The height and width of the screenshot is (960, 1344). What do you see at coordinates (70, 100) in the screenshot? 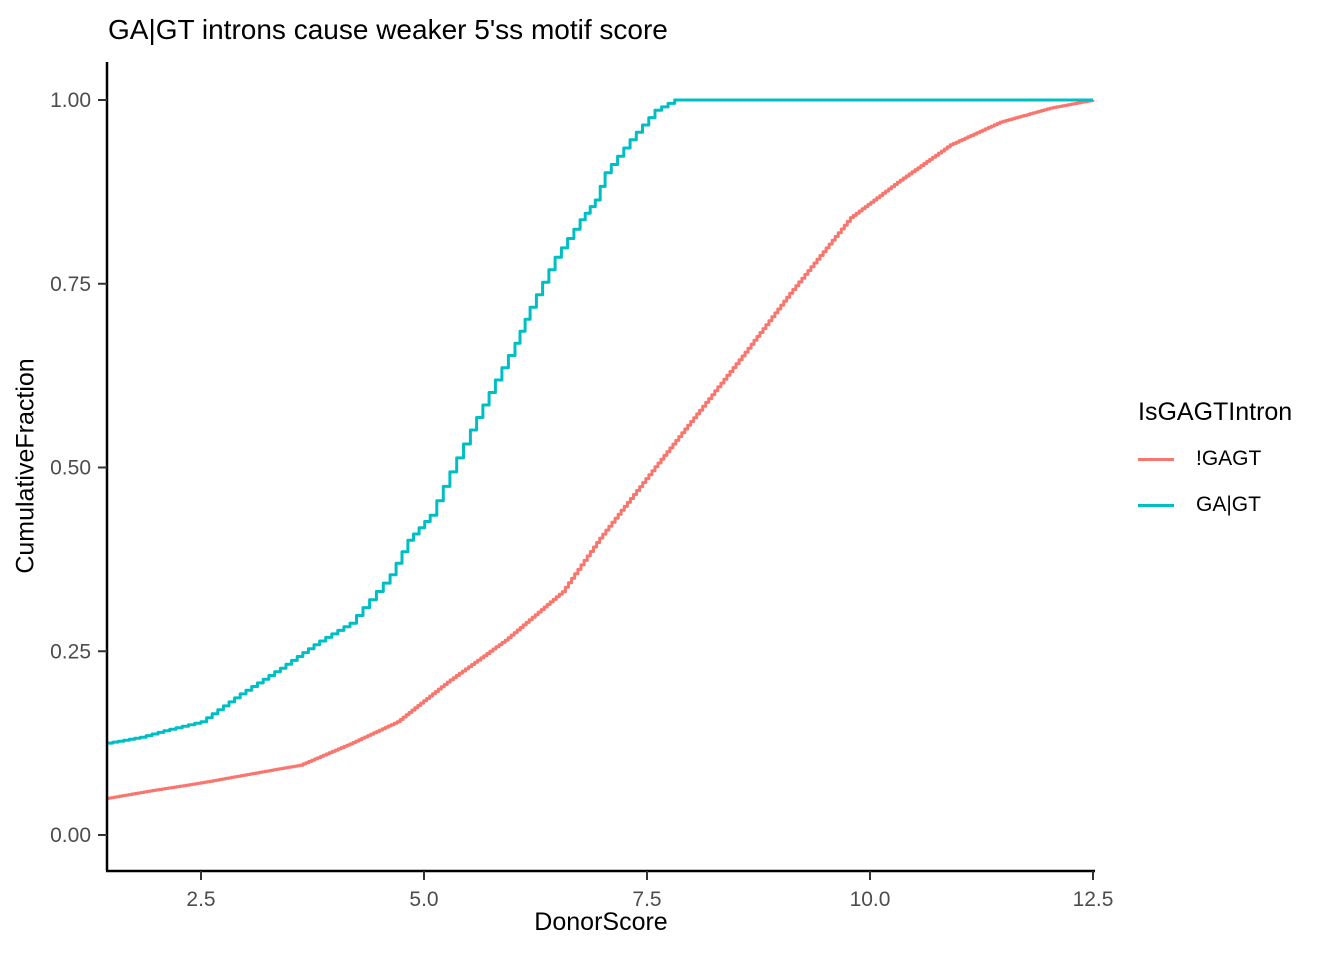
I see `y-tick-label: 1.00` at bounding box center [70, 100].